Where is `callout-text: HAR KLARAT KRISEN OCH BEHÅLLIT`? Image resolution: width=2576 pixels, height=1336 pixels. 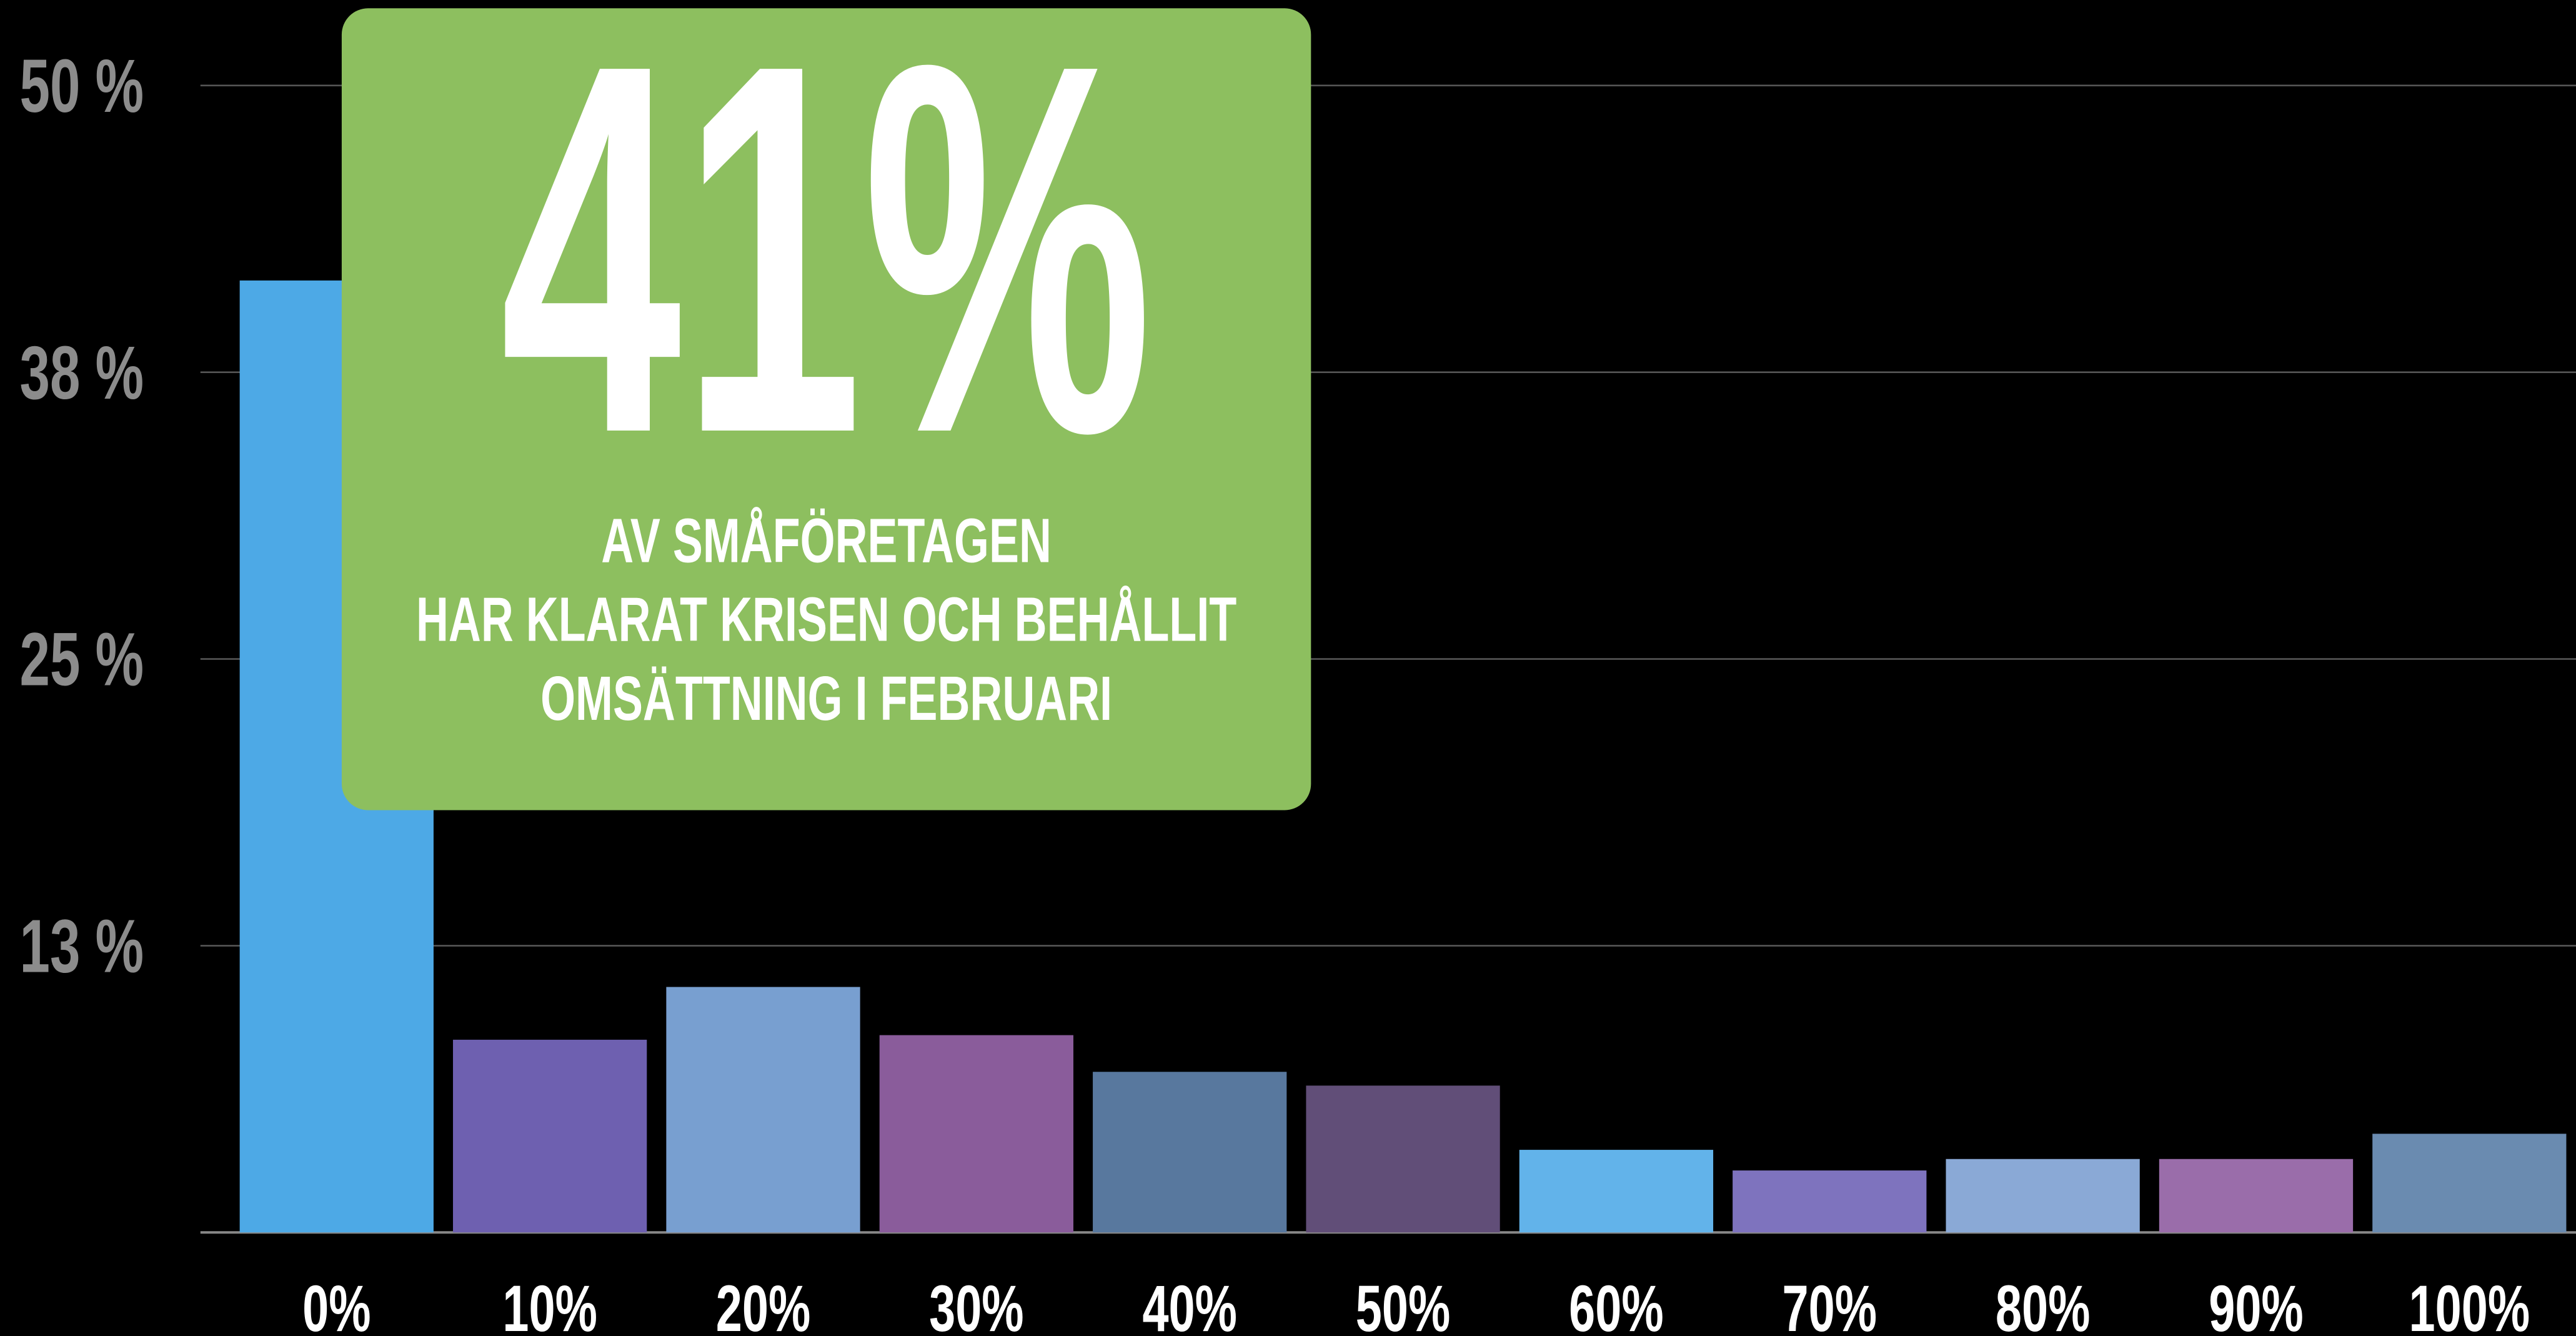
callout-text: HAR KLARAT KRISEN OCH BEHÅLLIT is located at coordinates (826, 619).